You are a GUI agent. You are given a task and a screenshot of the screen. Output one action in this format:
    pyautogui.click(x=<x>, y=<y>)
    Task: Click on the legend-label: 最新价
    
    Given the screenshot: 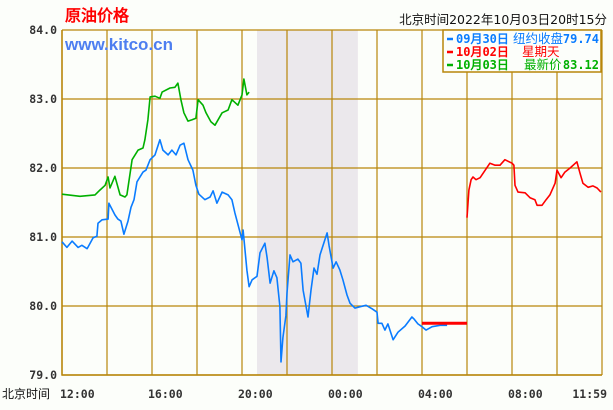 What is the action you would take?
    pyautogui.click(x=543, y=64)
    